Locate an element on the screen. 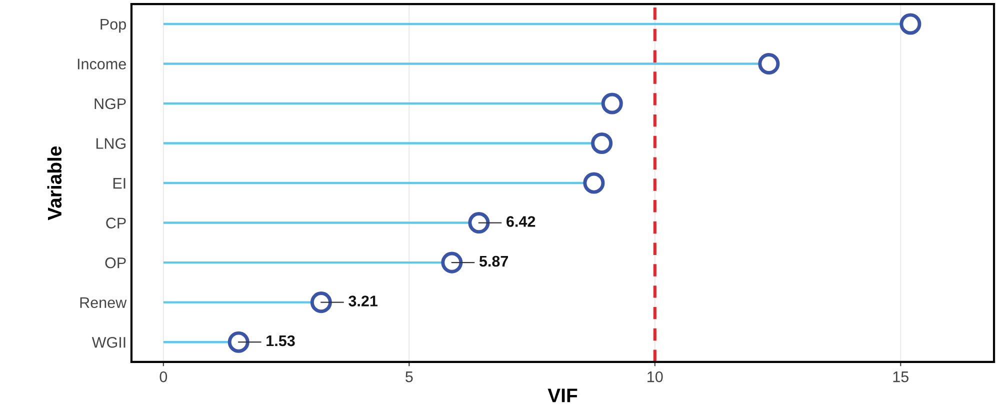  y-axis-title: Variable is located at coordinates (54, 183).